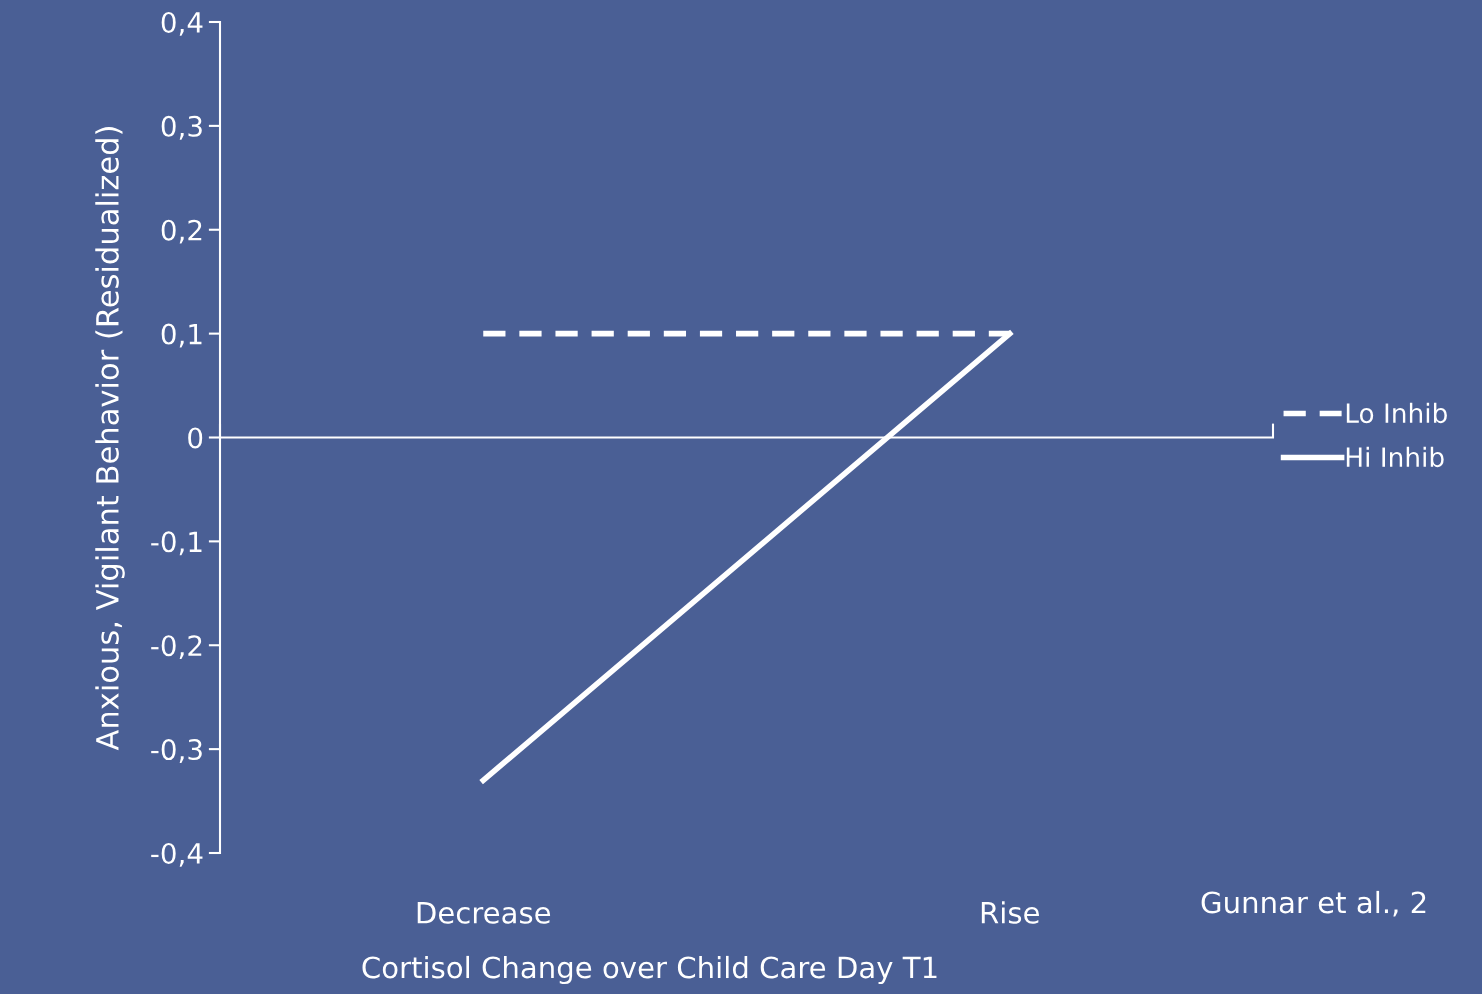 This screenshot has height=994, width=1482. I want to click on y-tick-label: -0,3, so click(176, 751).